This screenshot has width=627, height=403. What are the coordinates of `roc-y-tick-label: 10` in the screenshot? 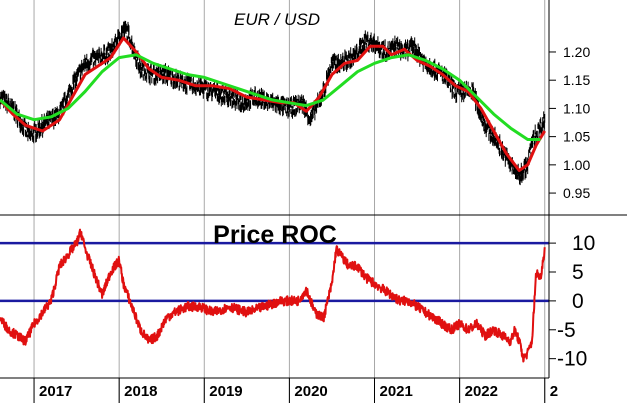 It's located at (583, 243).